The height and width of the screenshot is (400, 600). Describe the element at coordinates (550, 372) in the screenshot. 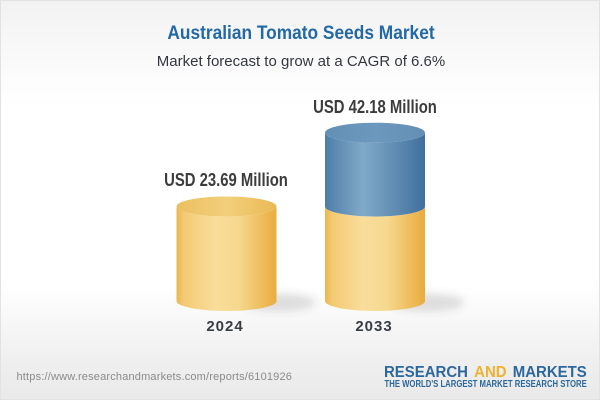

I see `brand-word-markets: MARKETS` at that location.